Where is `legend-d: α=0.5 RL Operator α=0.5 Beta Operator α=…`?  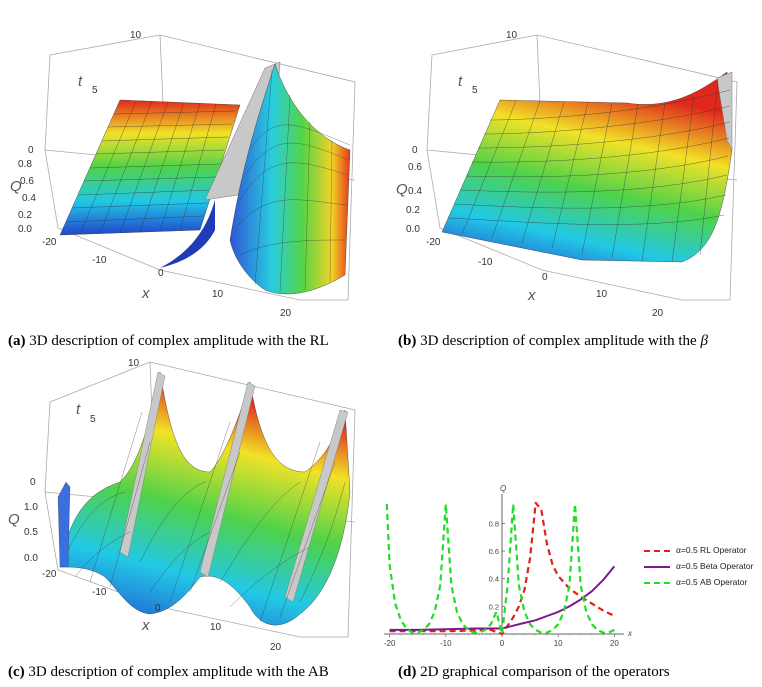 legend-d: α=0.5 RL Operator α=0.5 Beta Operator α=… is located at coordinates (703, 575).